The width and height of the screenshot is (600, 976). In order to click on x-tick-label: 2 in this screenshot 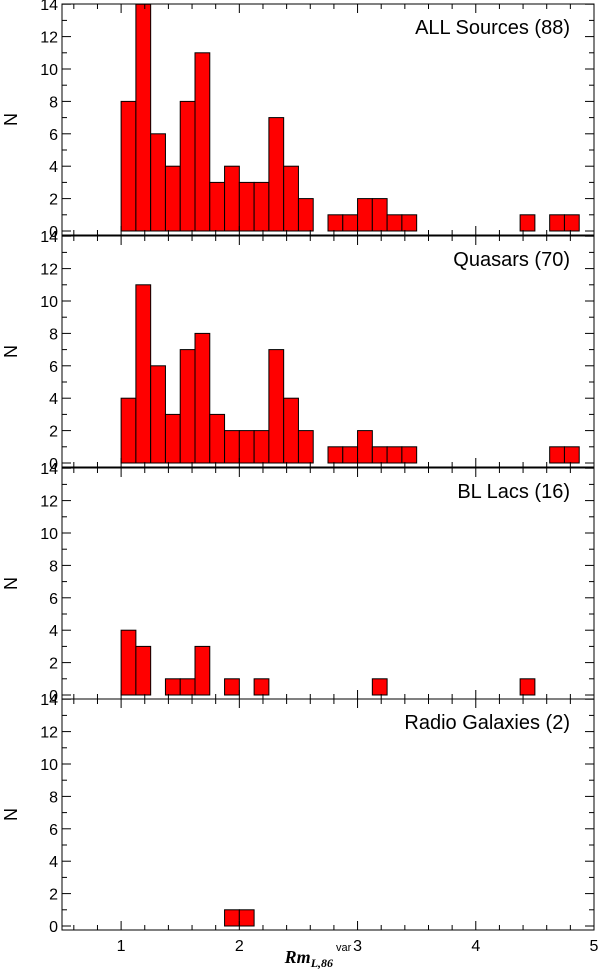, I will do `click(239, 946)`.